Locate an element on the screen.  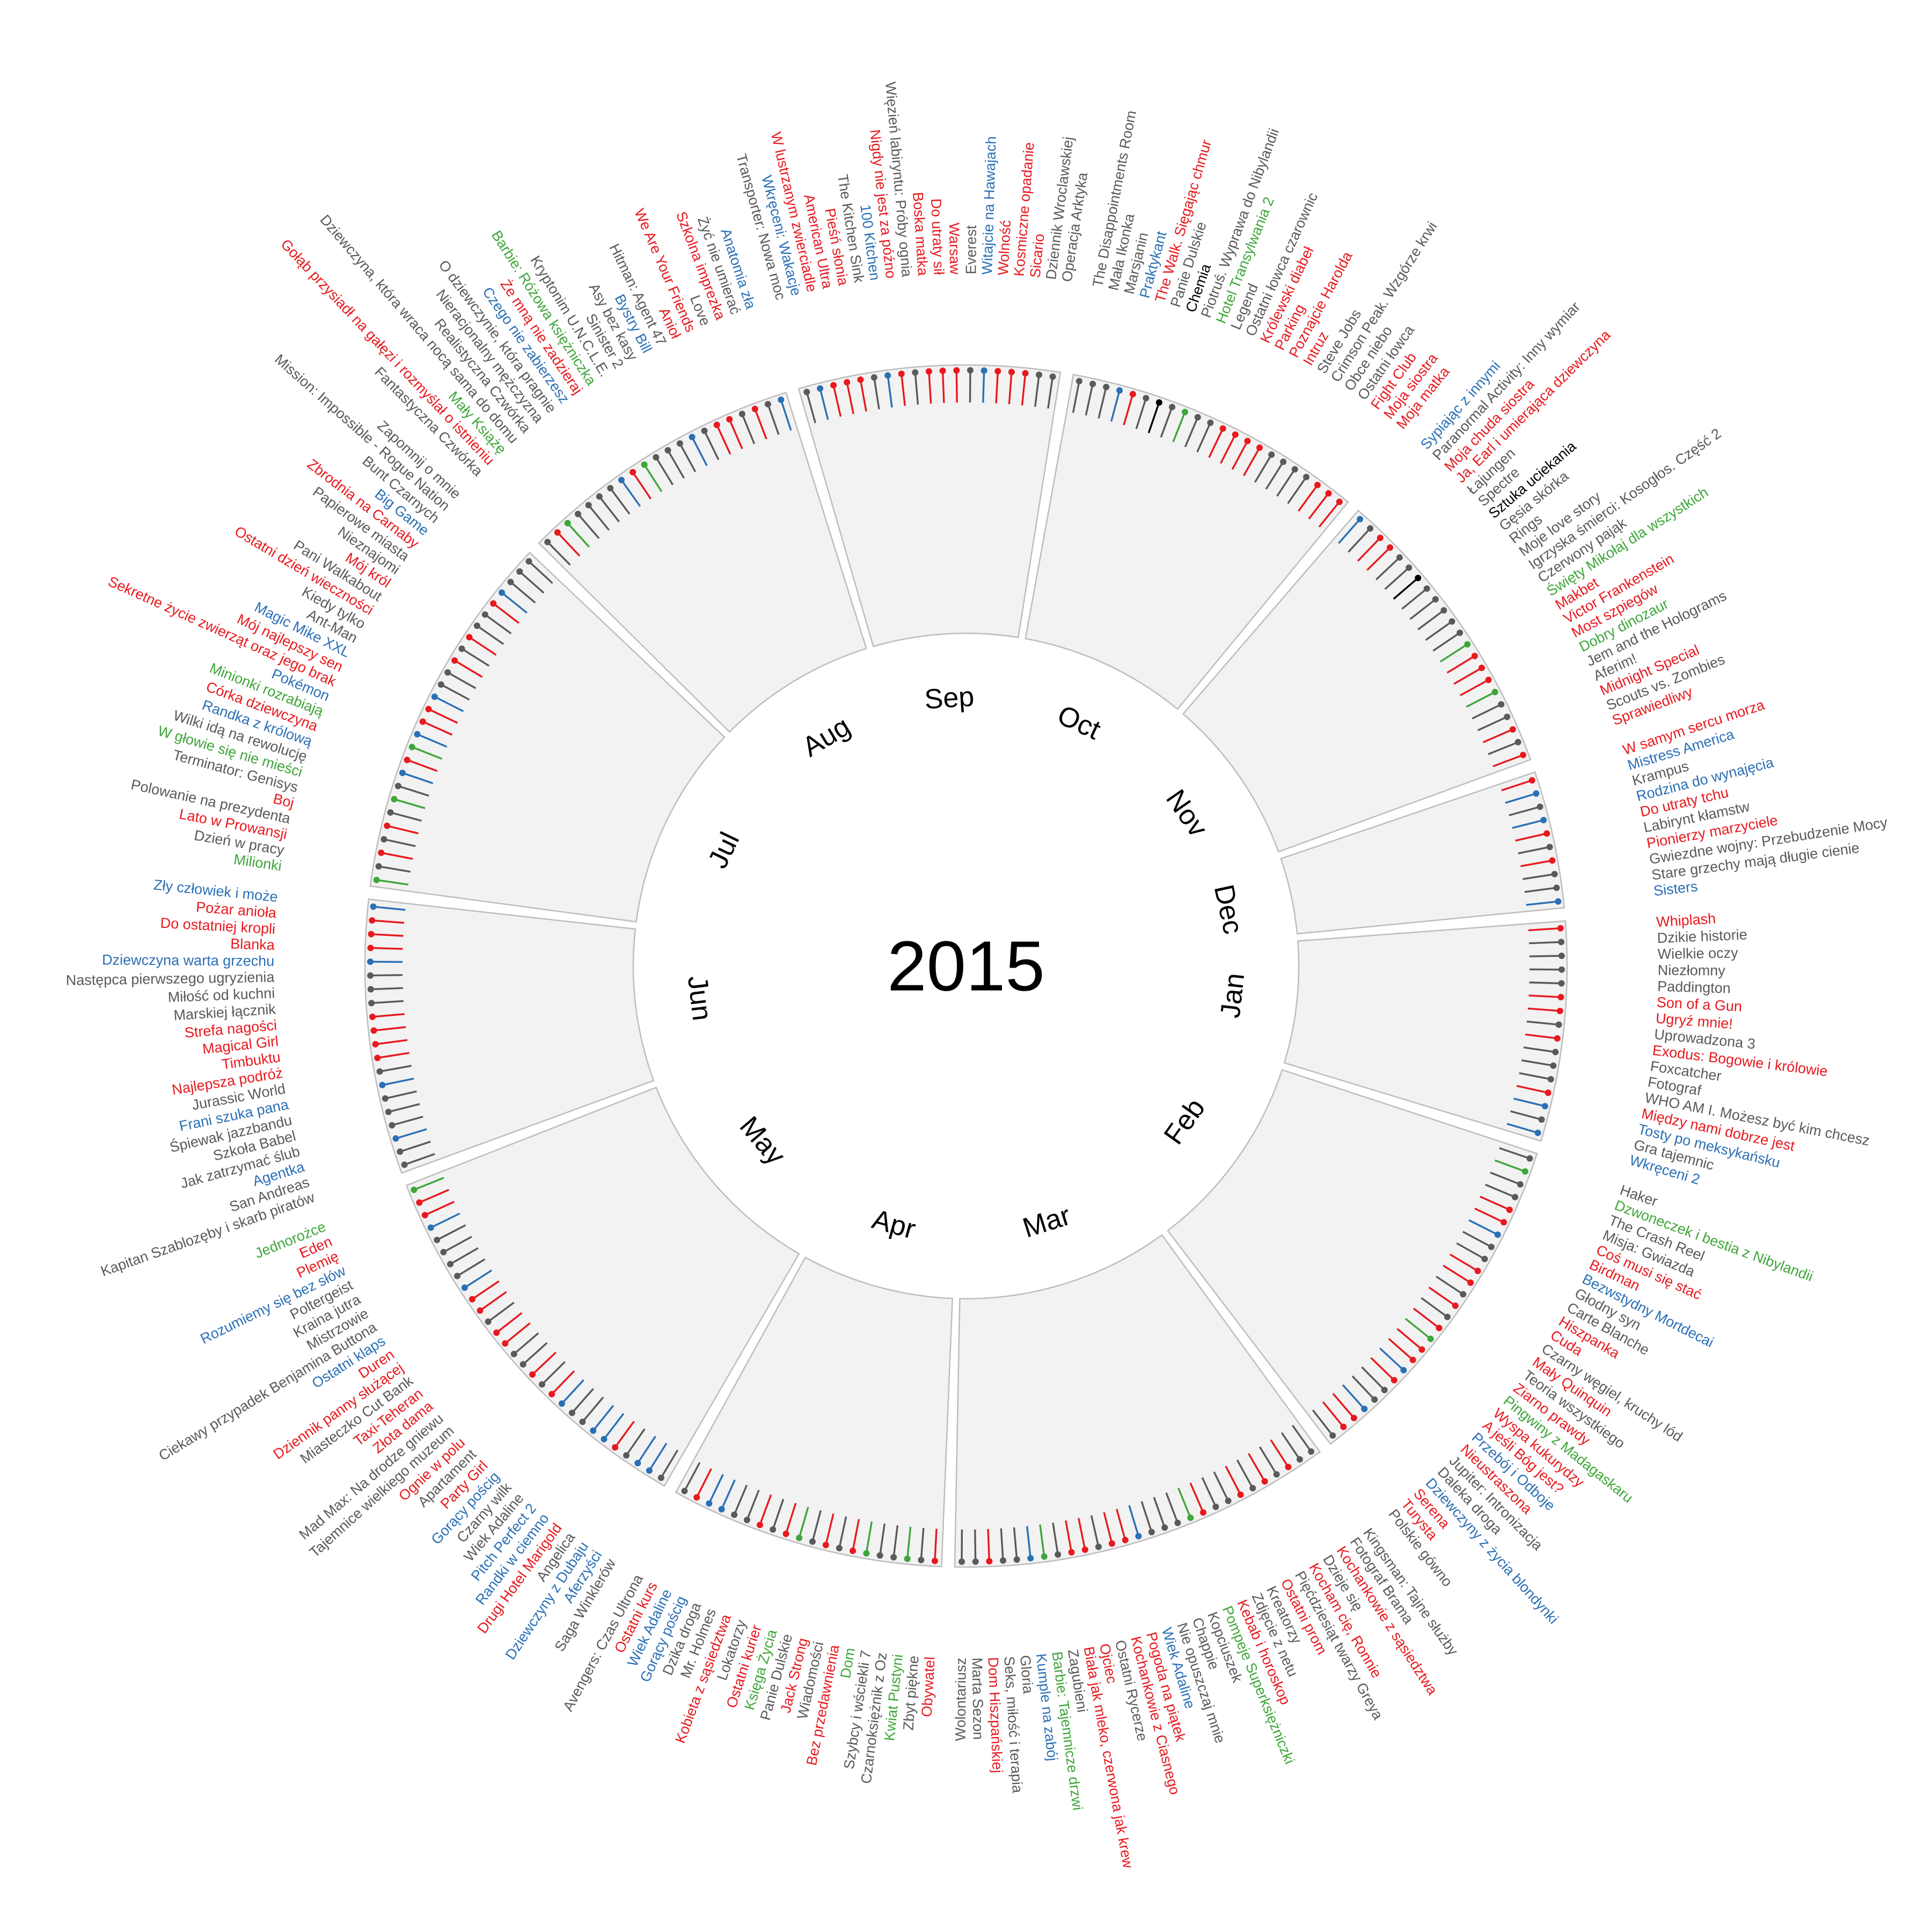
month-label-may: May is located at coordinates (763, 1141).